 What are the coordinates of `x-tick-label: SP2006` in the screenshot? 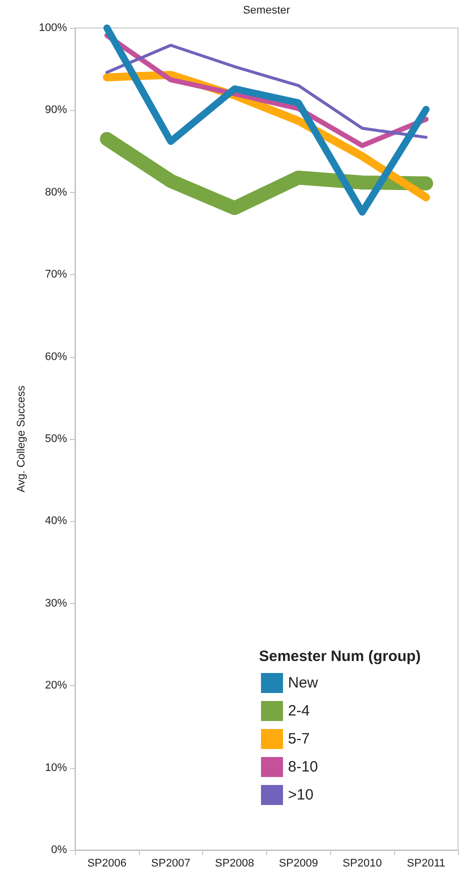 It's located at (106, 864).